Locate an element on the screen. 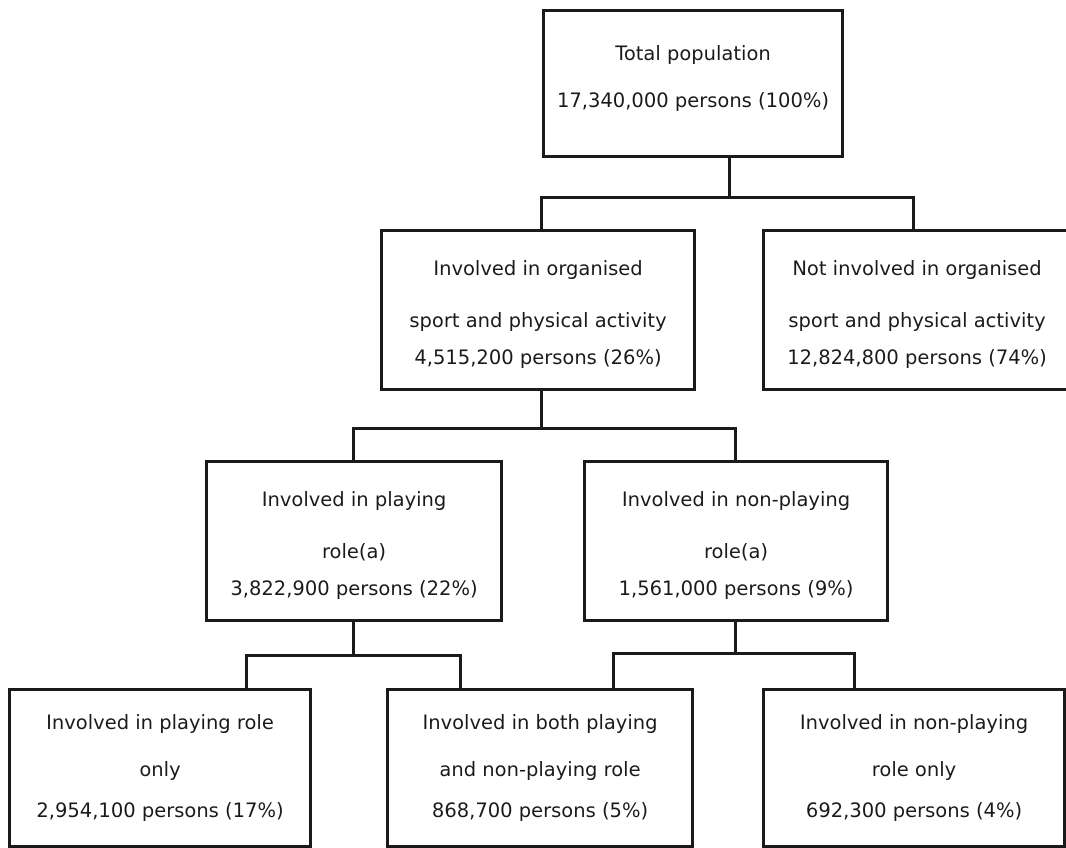 Image resolution: width=1066 pixels, height=848 pixels. node-value: 17,340,000 persons (100%) is located at coordinates (692, 100).